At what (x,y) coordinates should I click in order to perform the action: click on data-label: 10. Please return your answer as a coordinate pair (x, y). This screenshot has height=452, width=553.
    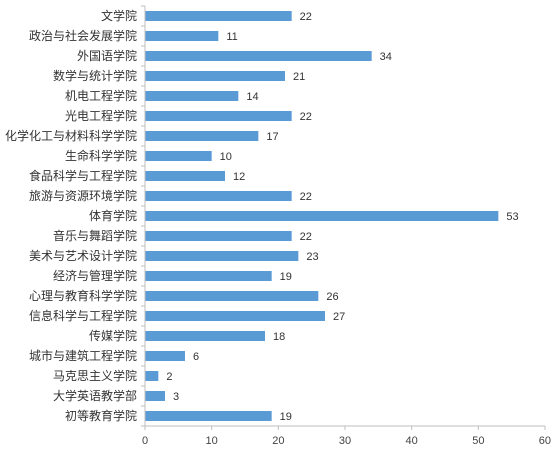
    Looking at the image, I should click on (226, 157).